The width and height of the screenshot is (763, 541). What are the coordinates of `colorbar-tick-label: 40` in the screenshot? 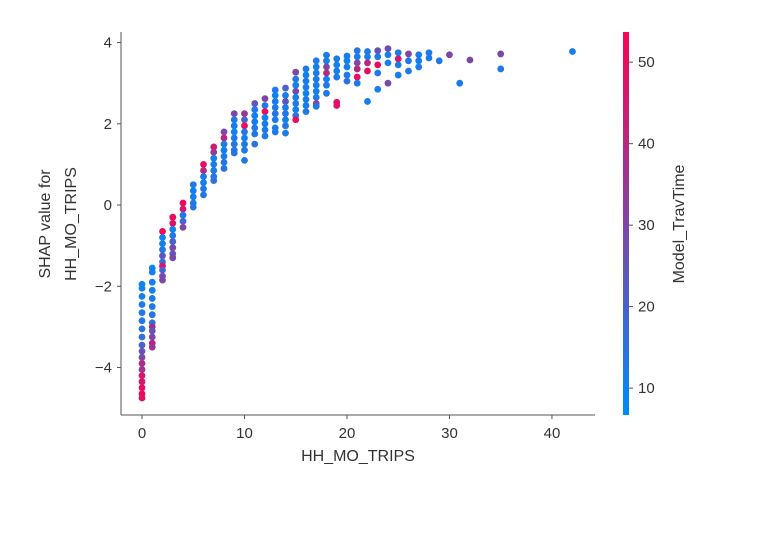 It's located at (646, 144).